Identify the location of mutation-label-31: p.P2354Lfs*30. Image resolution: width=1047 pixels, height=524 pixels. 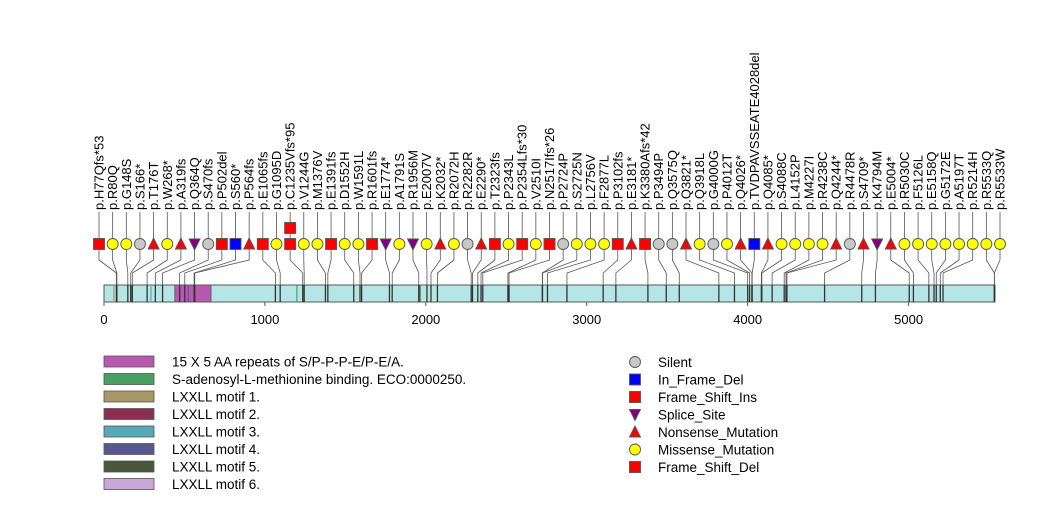
(522, 167).